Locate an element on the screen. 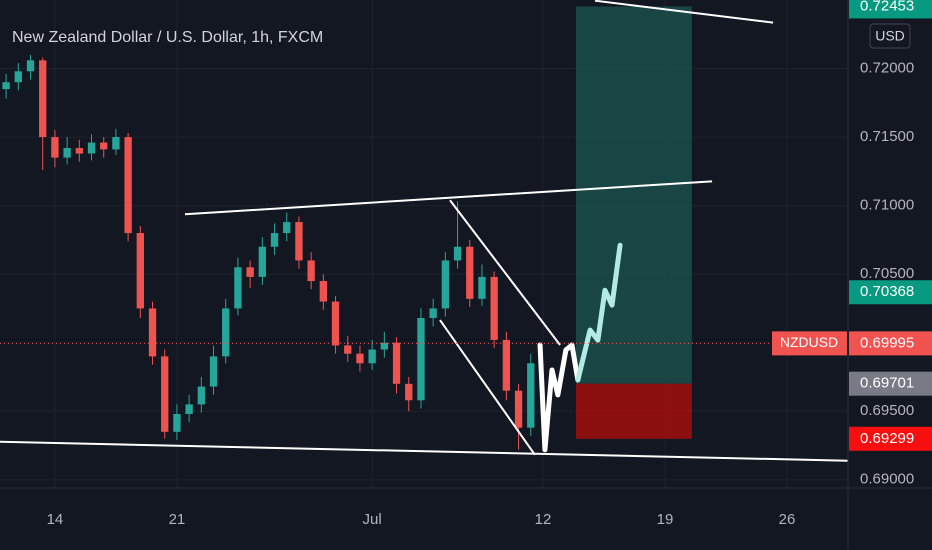 Image resolution: width=932 pixels, height=550 pixels. current-price-tag is located at coordinates (890, 343).